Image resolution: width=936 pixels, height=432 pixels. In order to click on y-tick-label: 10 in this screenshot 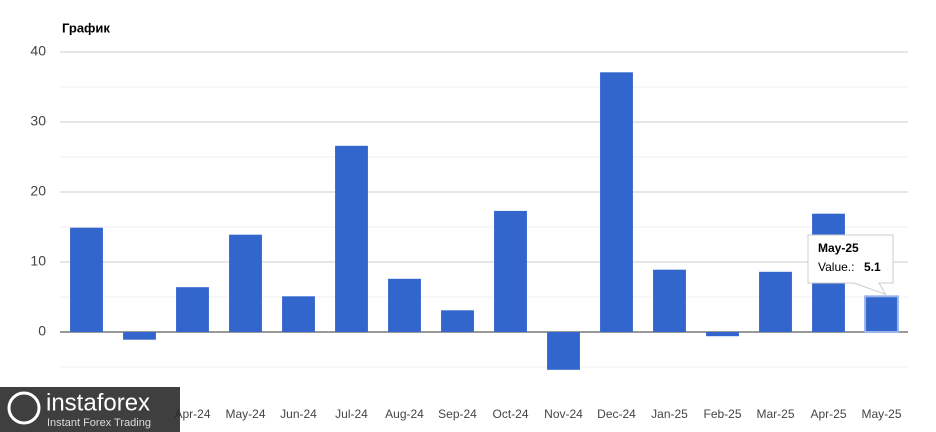, I will do `click(38, 261)`.